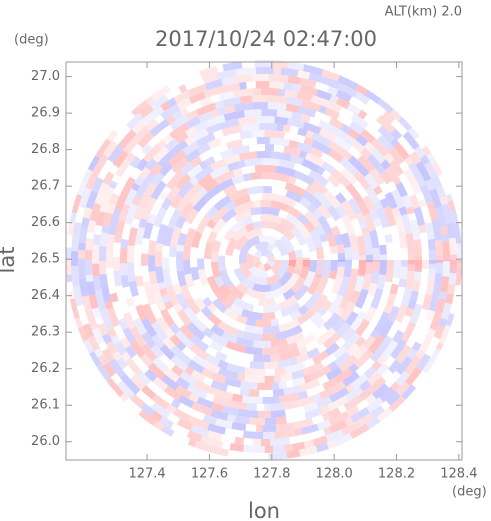 This screenshot has width=491, height=521. I want to click on y-tick-label: 26.8, so click(45, 149).